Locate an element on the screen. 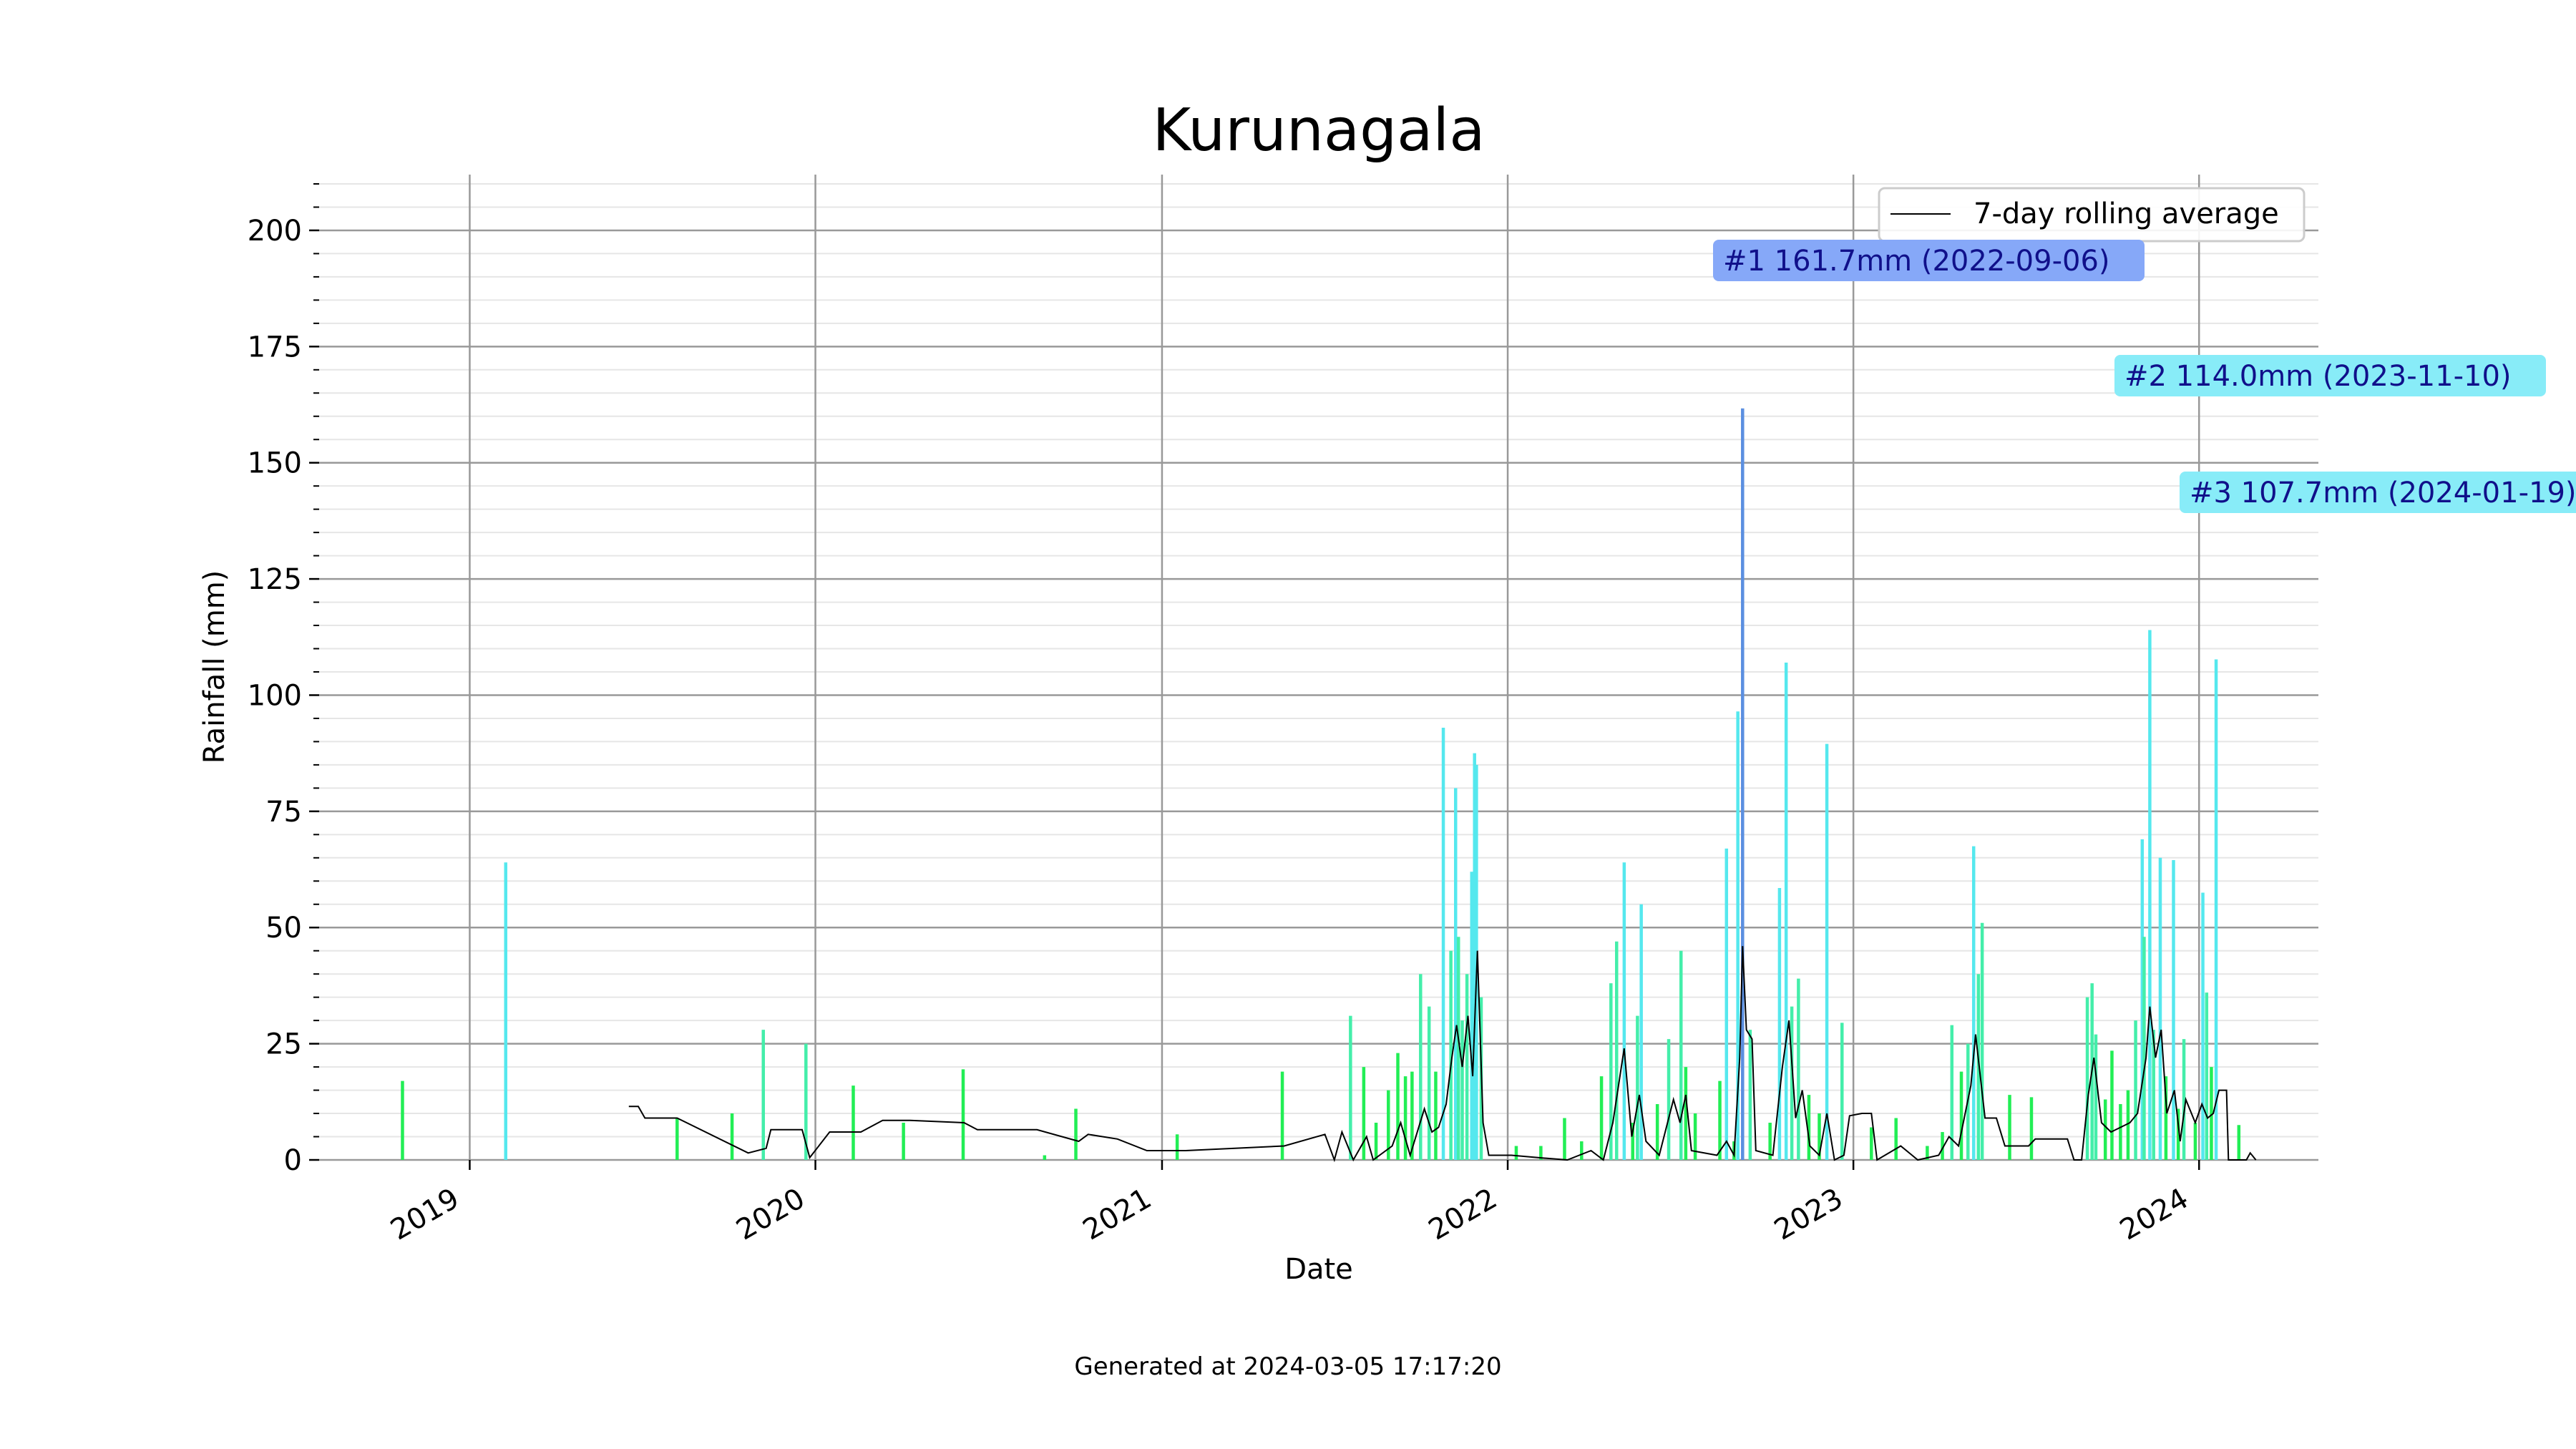  x-tick-label: 2022 is located at coordinates (1463, 1214).